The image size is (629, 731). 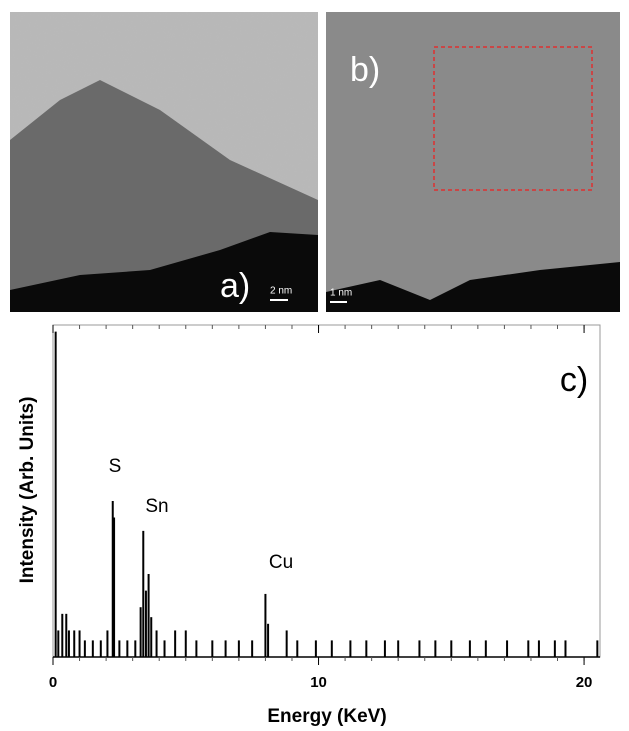 What do you see at coordinates (235, 286) in the screenshot?
I see `panel-label: a)` at bounding box center [235, 286].